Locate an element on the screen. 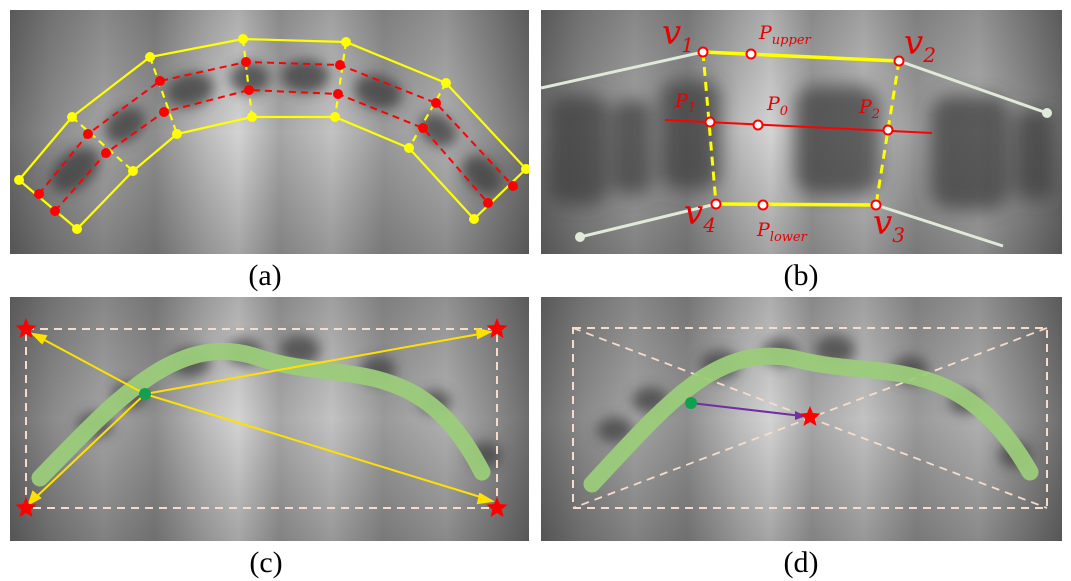 This screenshot has height=581, width=1071. corner-arrows is located at coordinates (261, 417).